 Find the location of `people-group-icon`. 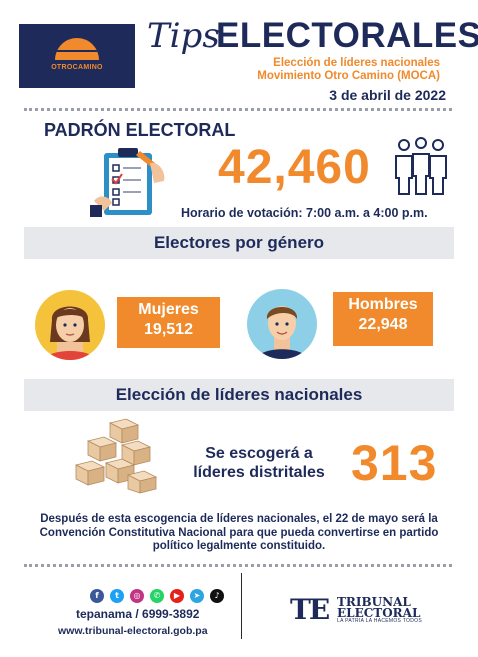

people-group-icon is located at coordinates (421, 166).